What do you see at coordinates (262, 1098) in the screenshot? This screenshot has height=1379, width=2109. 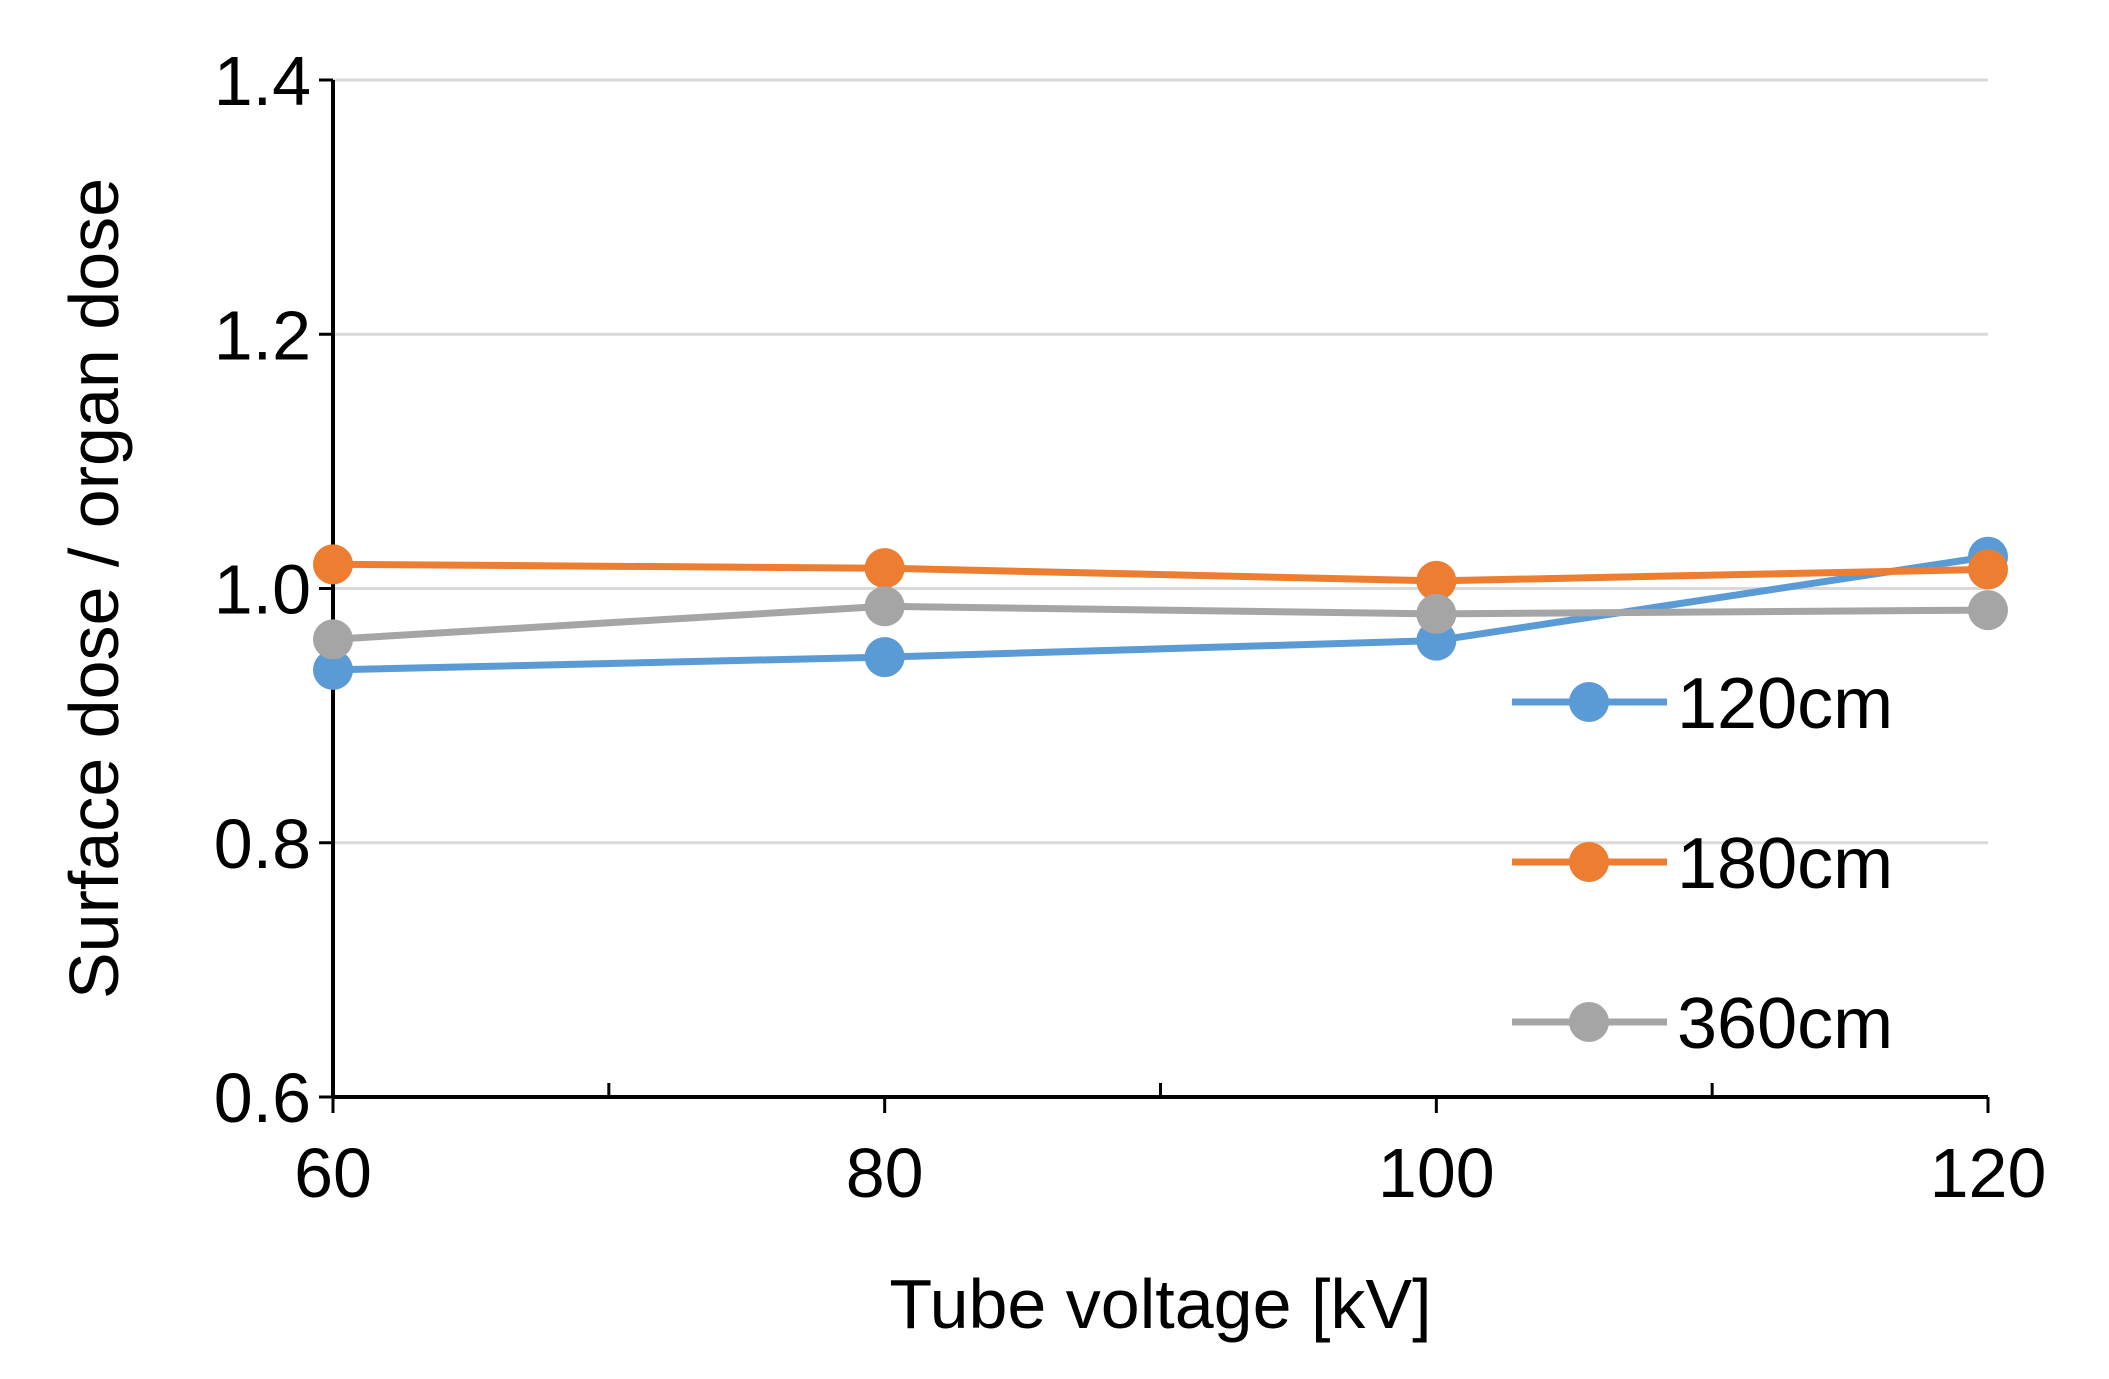 I see `y-tick-label-0: 0.6` at bounding box center [262, 1098].